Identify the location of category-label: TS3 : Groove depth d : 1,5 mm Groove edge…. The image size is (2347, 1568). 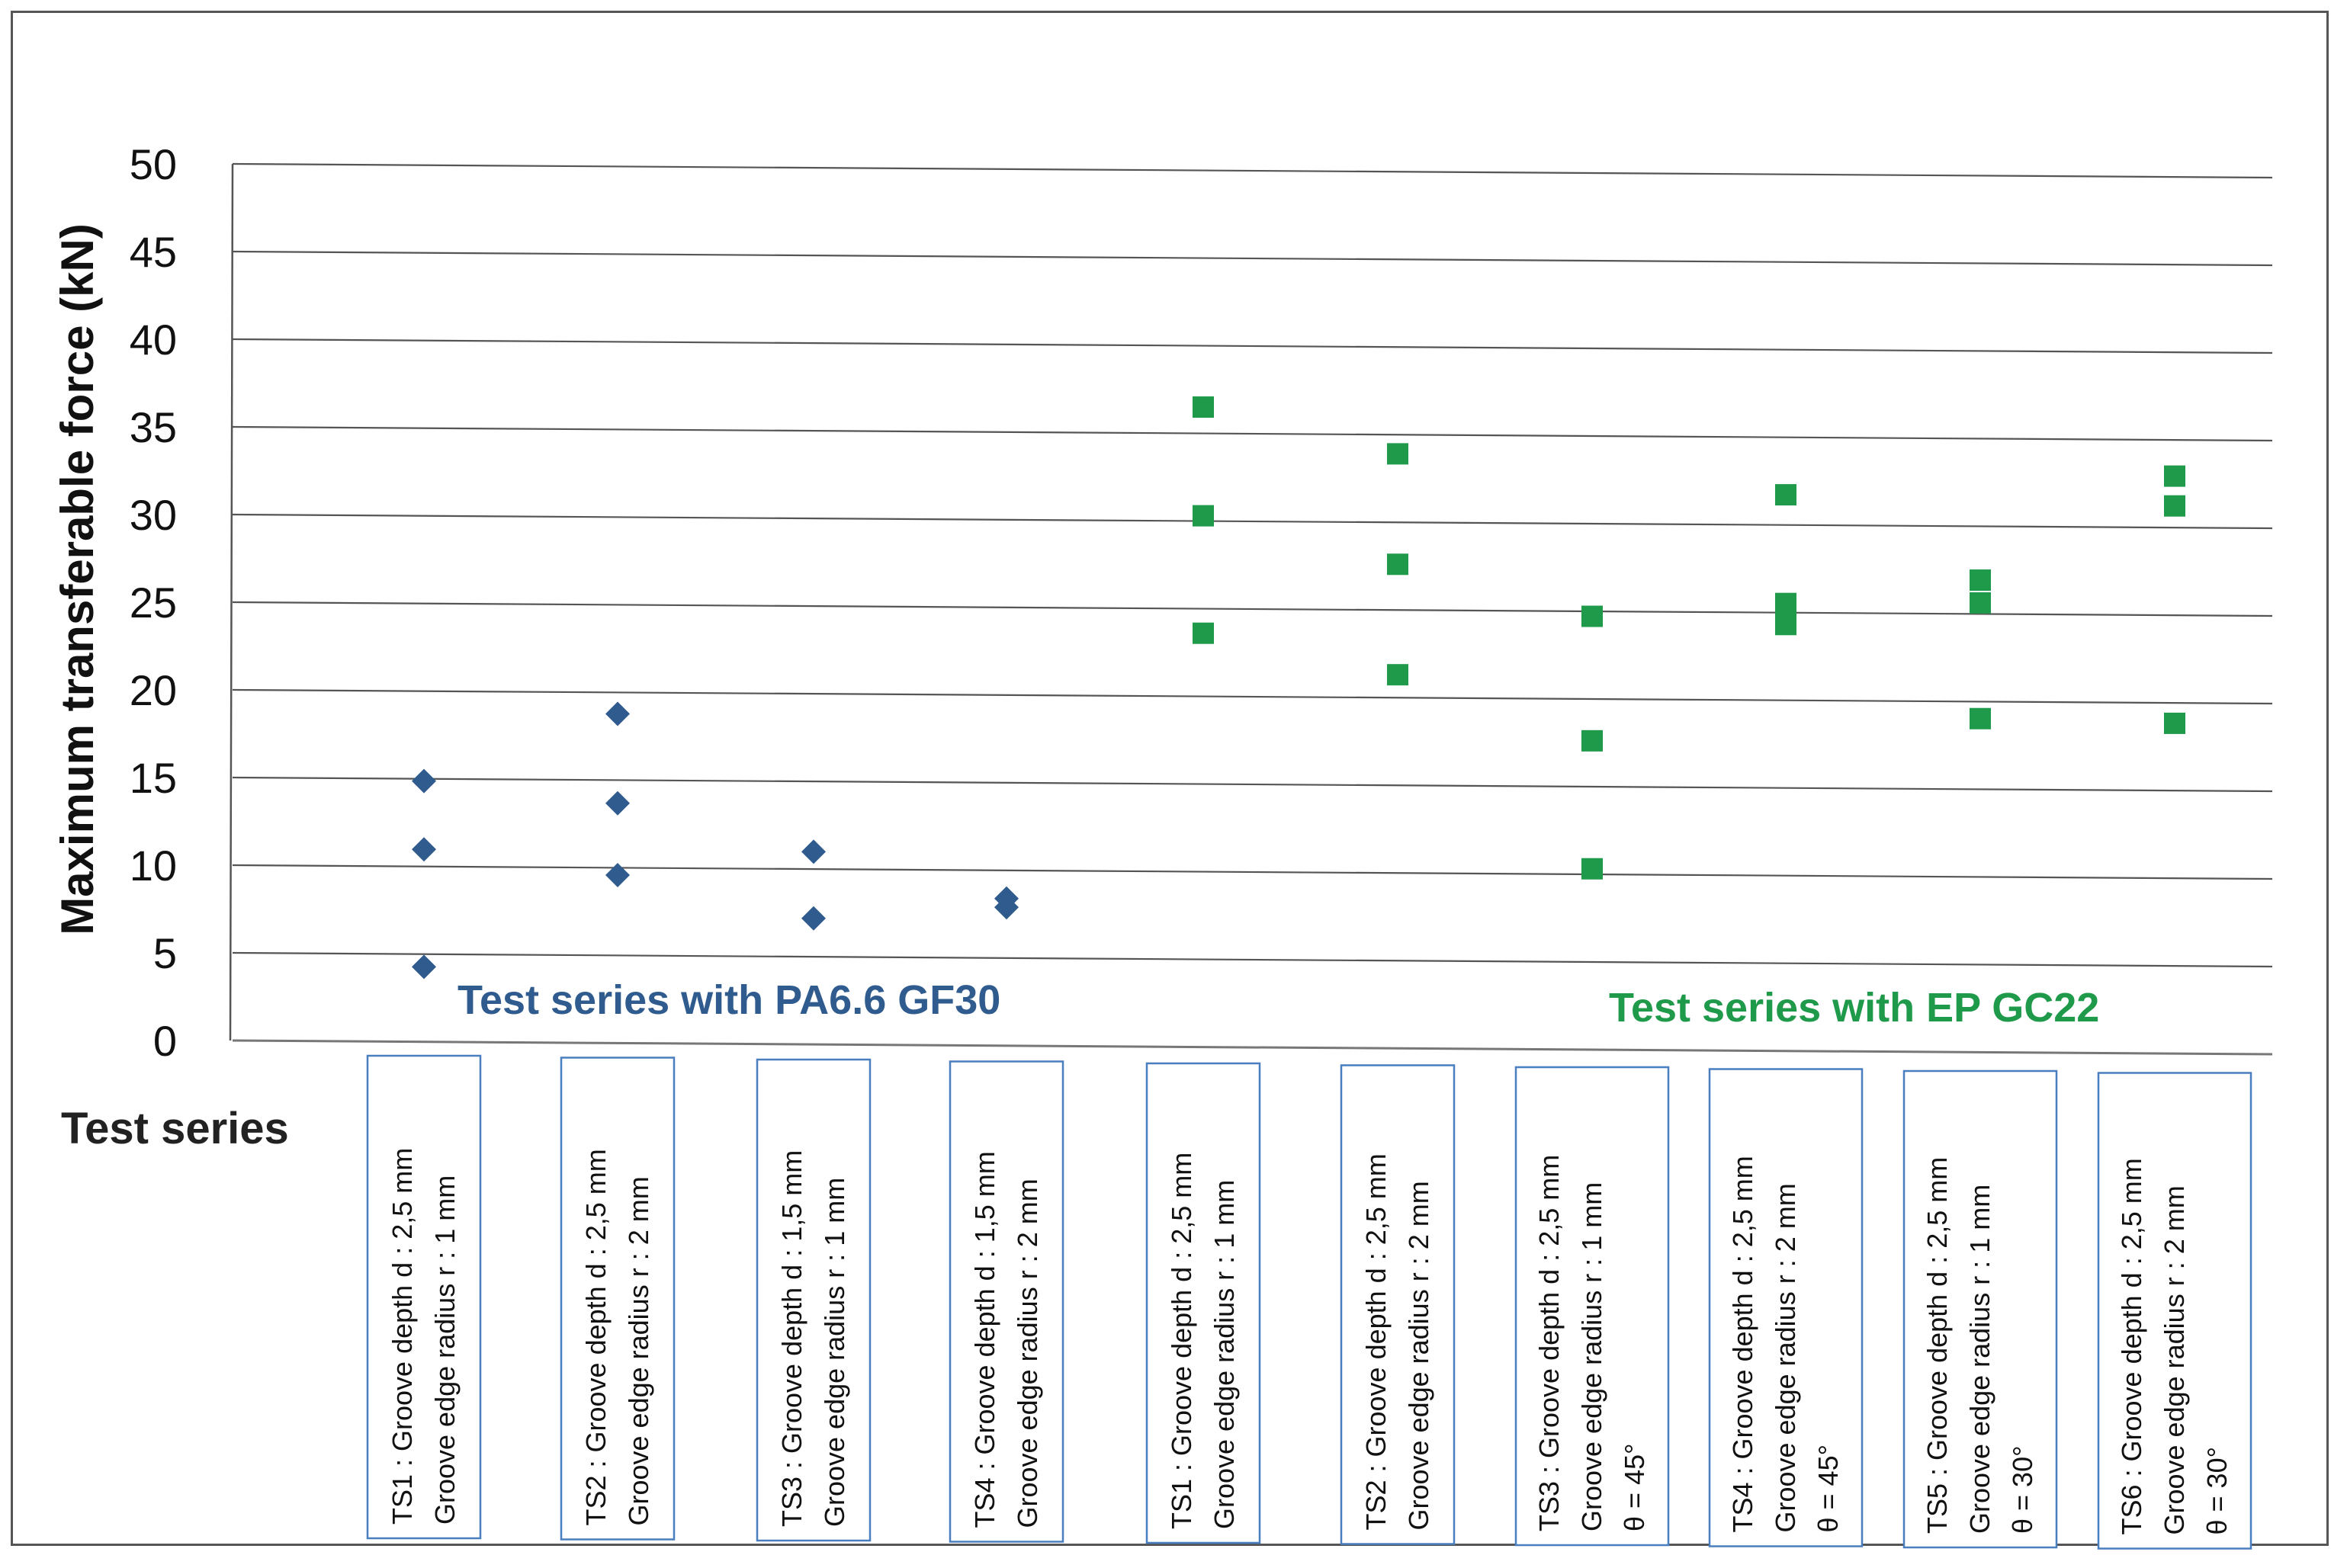
(813, 1338).